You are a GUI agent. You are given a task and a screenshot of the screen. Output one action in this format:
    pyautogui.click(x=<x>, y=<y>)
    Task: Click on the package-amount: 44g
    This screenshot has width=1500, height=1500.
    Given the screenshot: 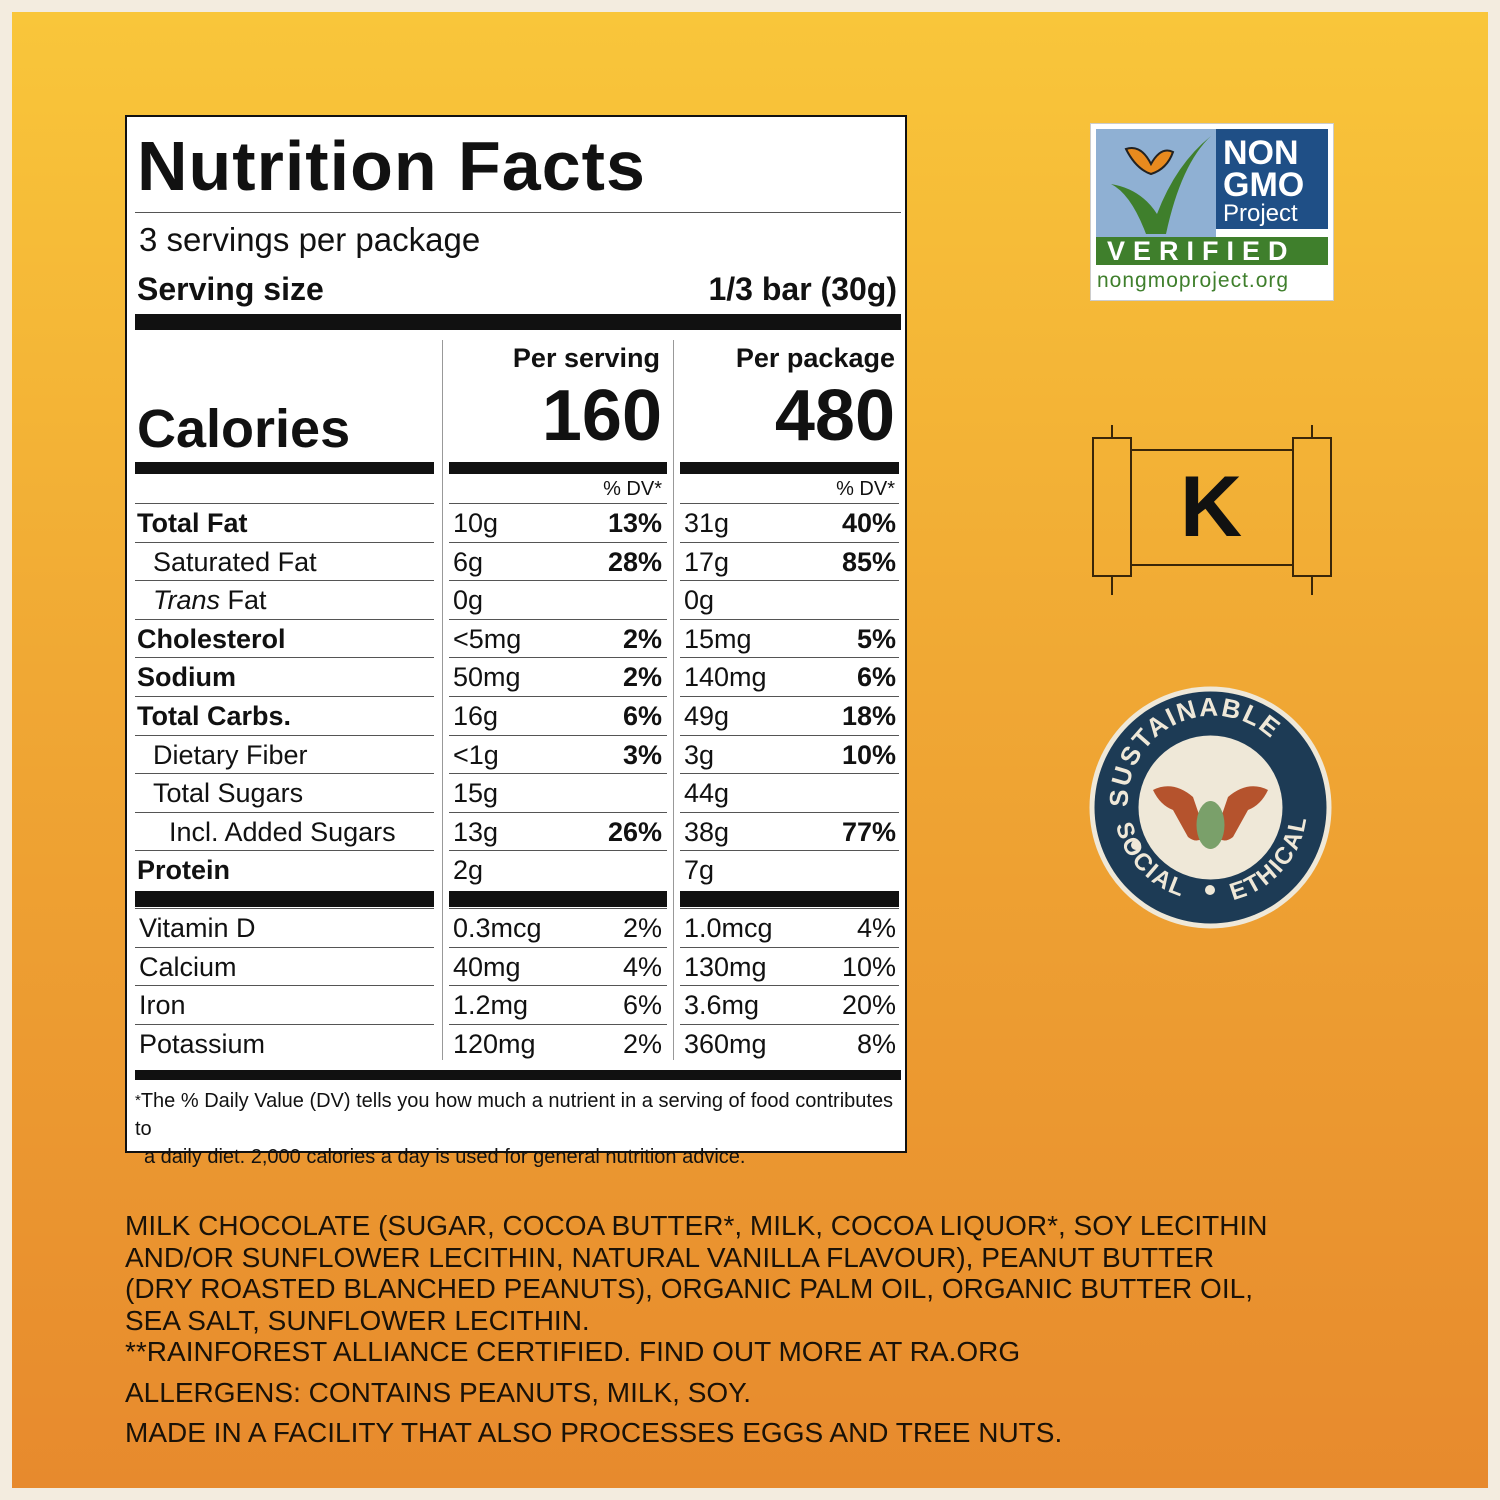 What is the action you would take?
    pyautogui.click(x=707, y=793)
    